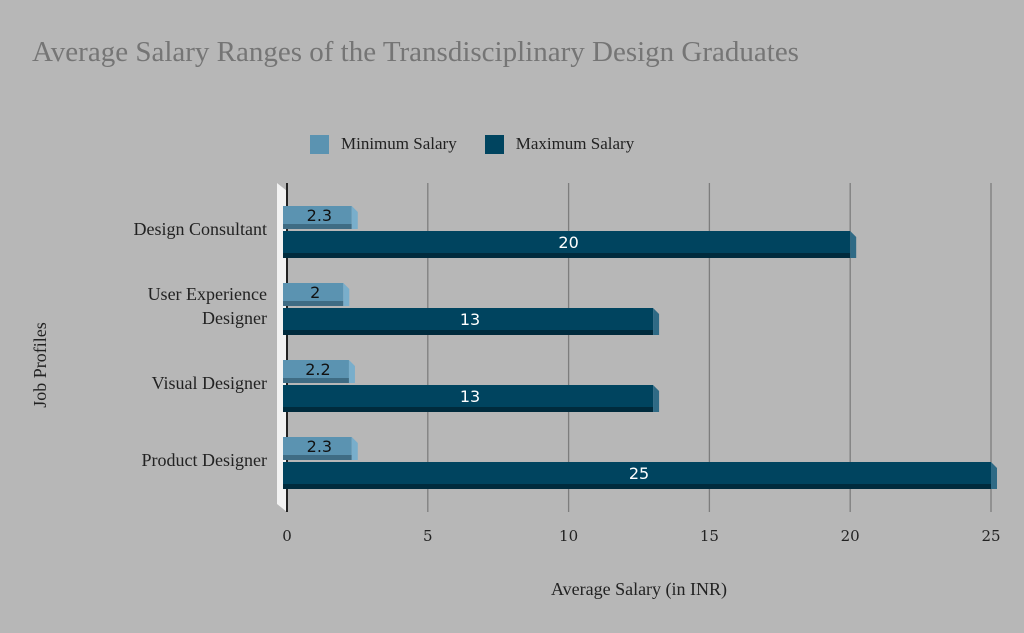  What do you see at coordinates (209, 383) in the screenshot?
I see `y-category-label: Visual Designer` at bounding box center [209, 383].